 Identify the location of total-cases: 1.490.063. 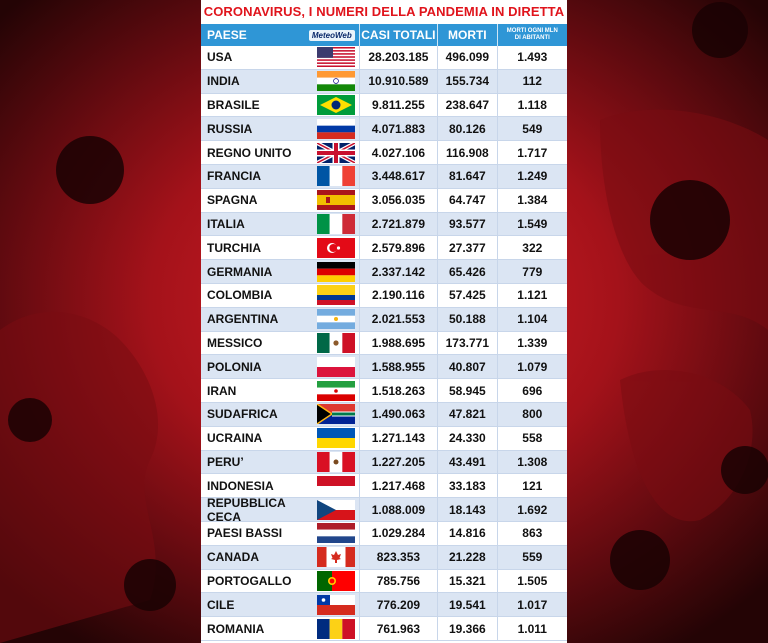
(397, 414).